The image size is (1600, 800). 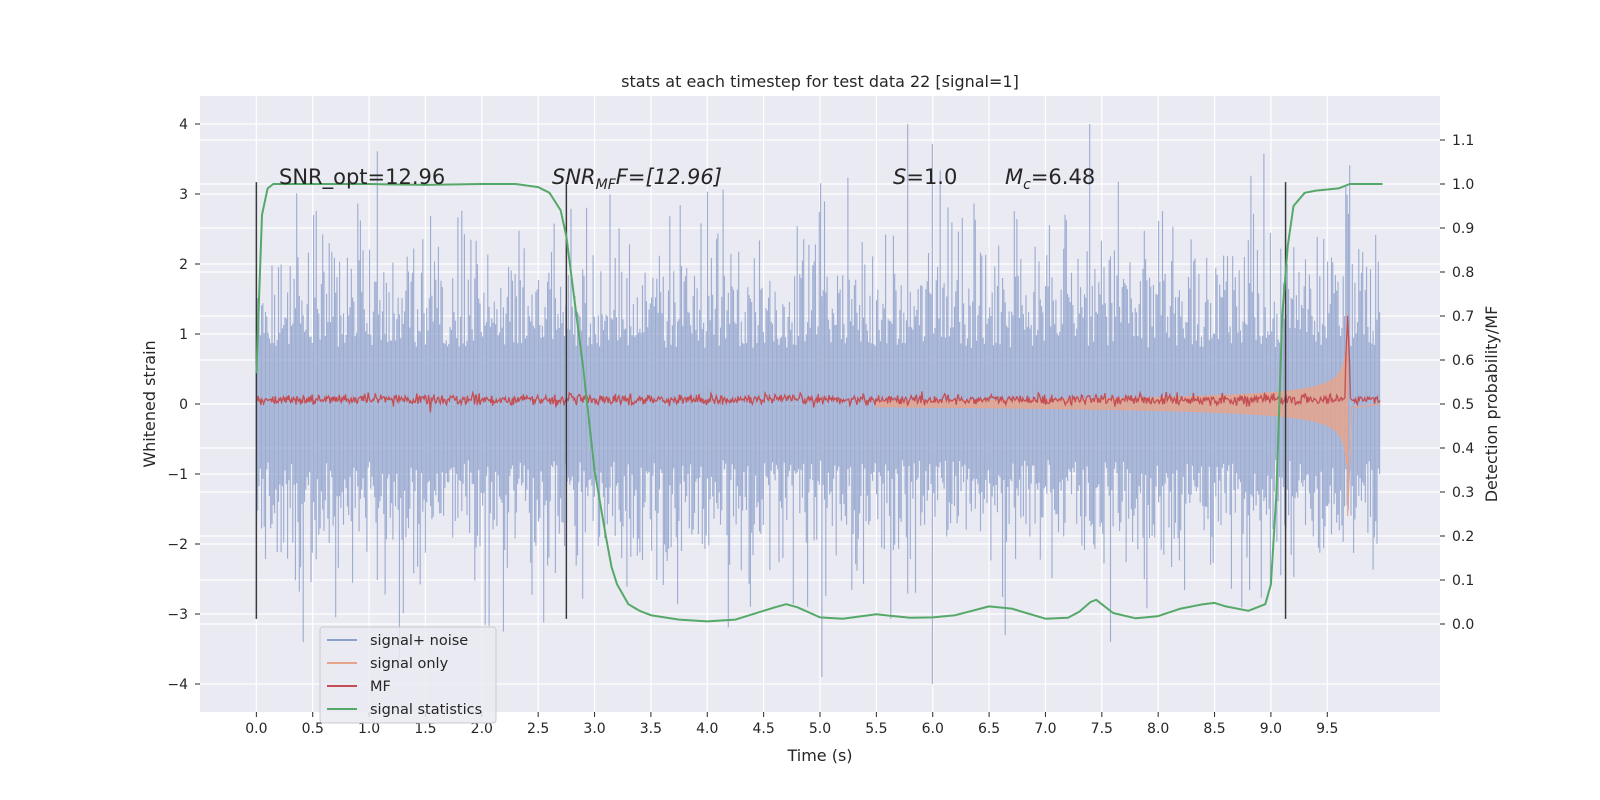 What do you see at coordinates (1463, 405) in the screenshot?
I see `y-right-tick-label: 0.5` at bounding box center [1463, 405].